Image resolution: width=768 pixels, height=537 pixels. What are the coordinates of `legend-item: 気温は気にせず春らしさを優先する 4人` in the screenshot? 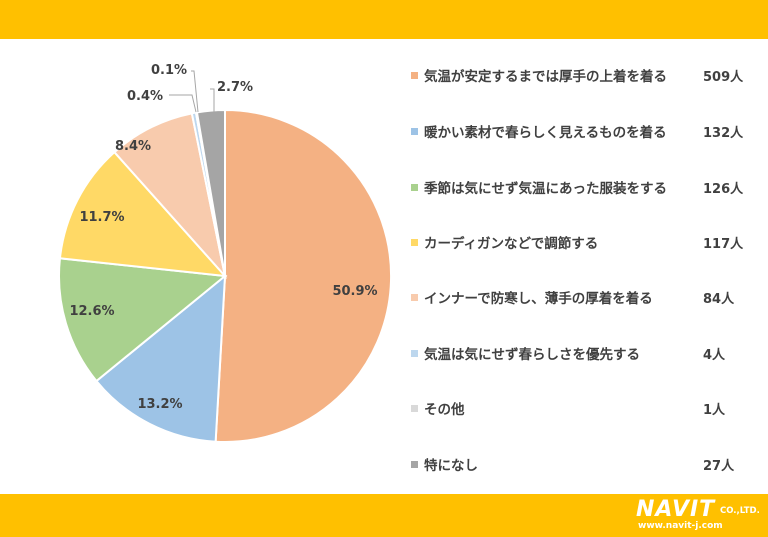 It's located at (583, 353).